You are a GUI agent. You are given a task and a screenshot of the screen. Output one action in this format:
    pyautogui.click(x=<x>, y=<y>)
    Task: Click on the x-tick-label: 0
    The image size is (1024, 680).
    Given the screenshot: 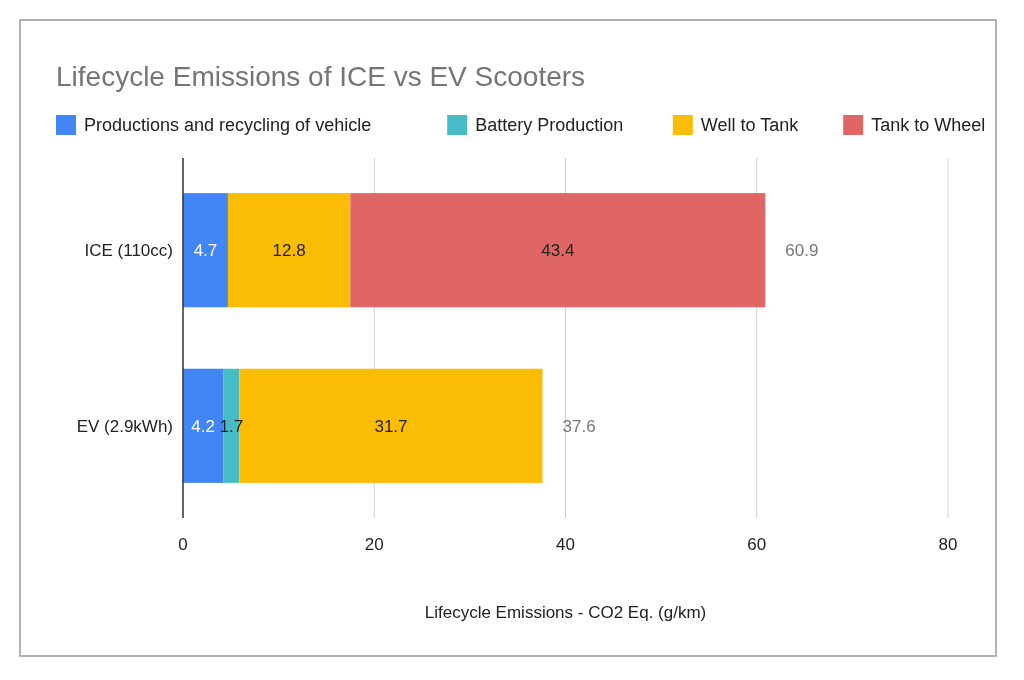 What is the action you would take?
    pyautogui.click(x=183, y=544)
    